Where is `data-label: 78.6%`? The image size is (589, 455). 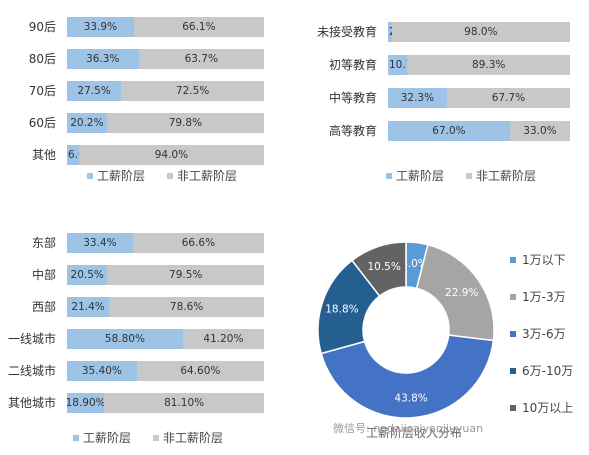
data-label: 78.6% is located at coordinates (186, 307).